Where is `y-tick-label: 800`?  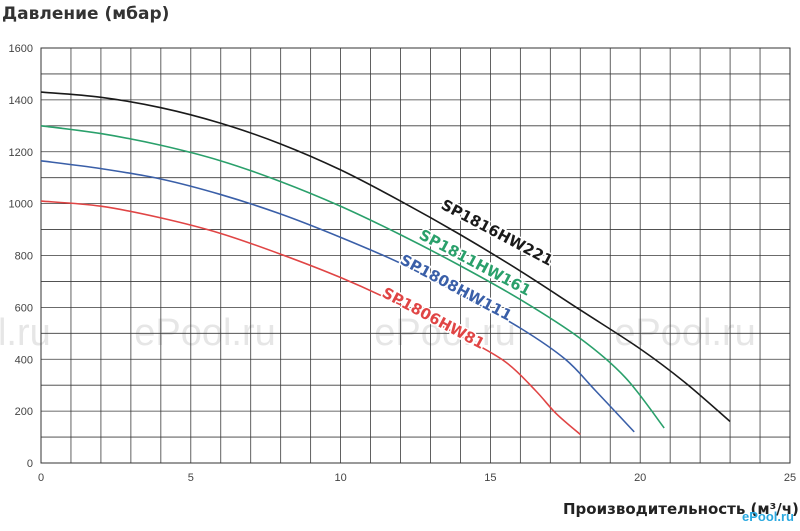
y-tick-label: 800 is located at coordinates (24, 257).